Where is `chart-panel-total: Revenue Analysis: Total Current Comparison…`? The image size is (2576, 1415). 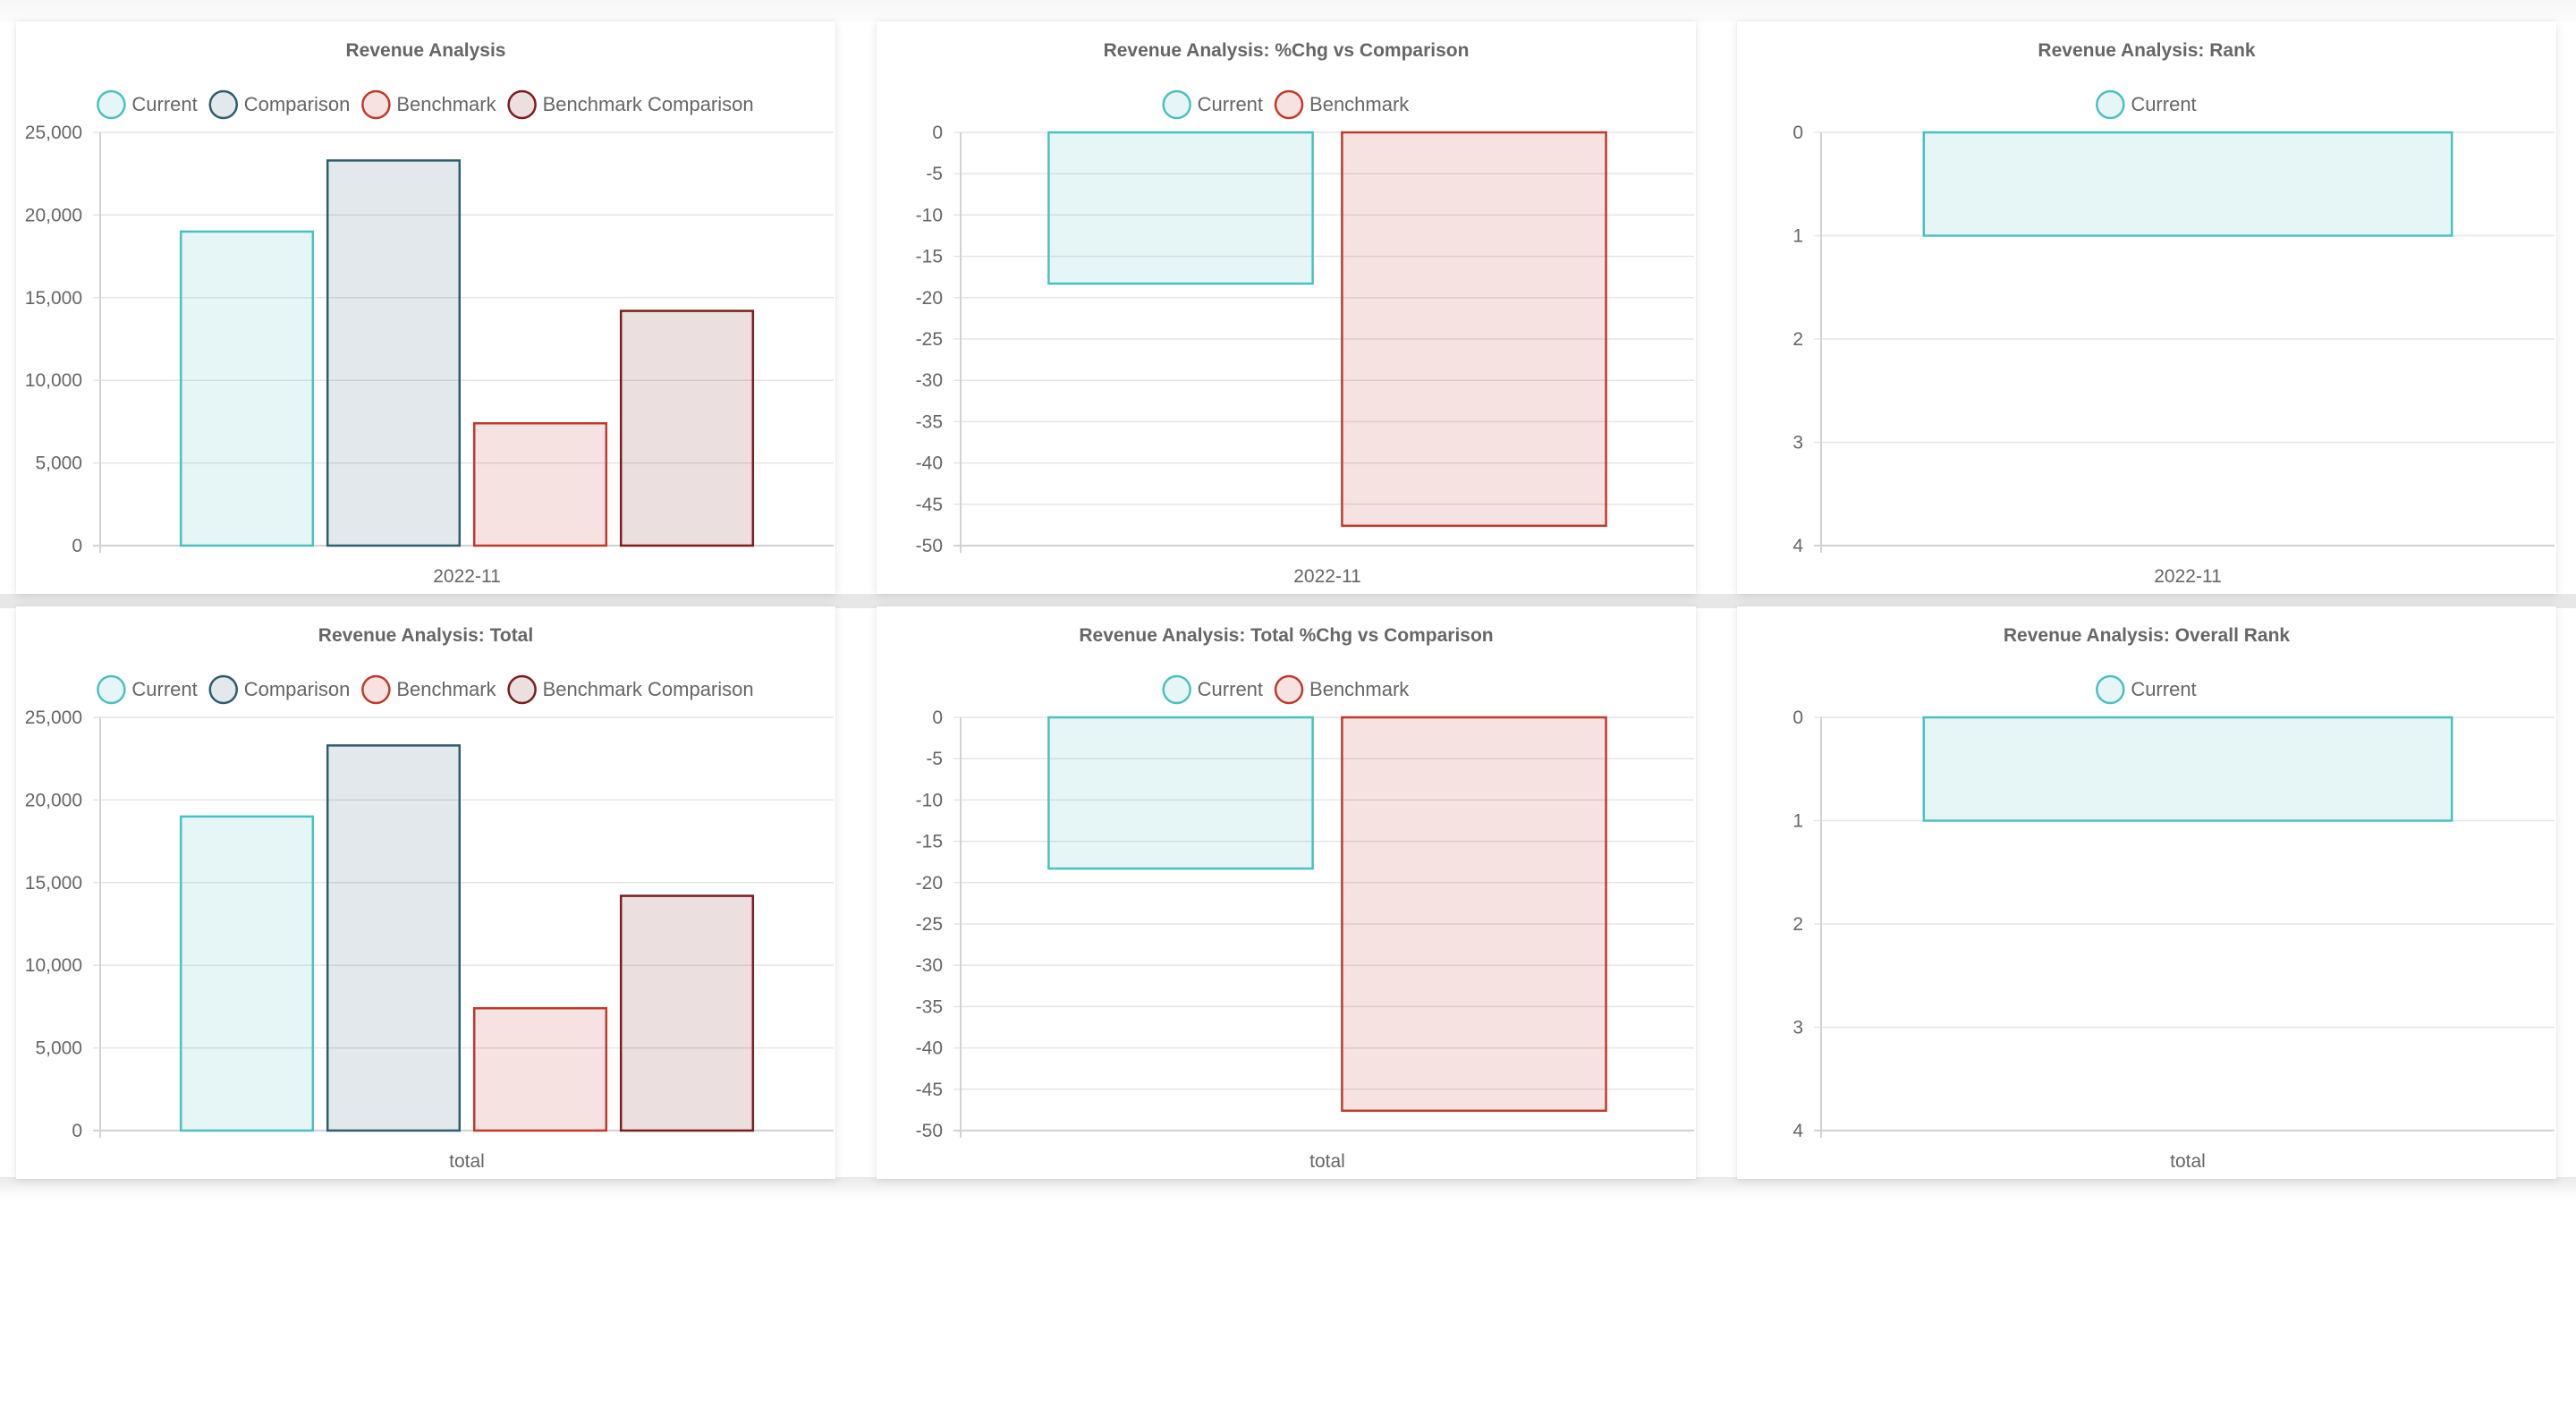 chart-panel-total: Revenue Analysis: Total Current Comparison… is located at coordinates (425, 893).